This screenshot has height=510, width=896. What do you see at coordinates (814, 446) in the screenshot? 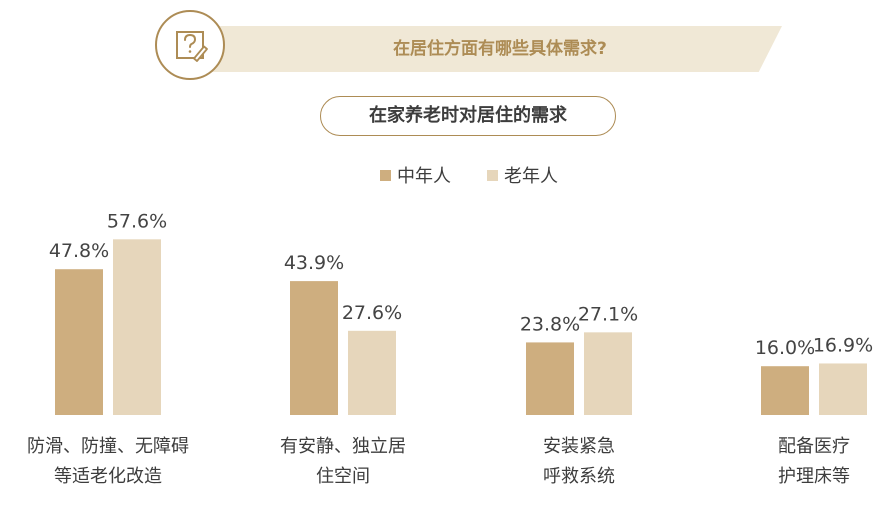
I see `category-label-3-0: 配备医疗` at bounding box center [814, 446].